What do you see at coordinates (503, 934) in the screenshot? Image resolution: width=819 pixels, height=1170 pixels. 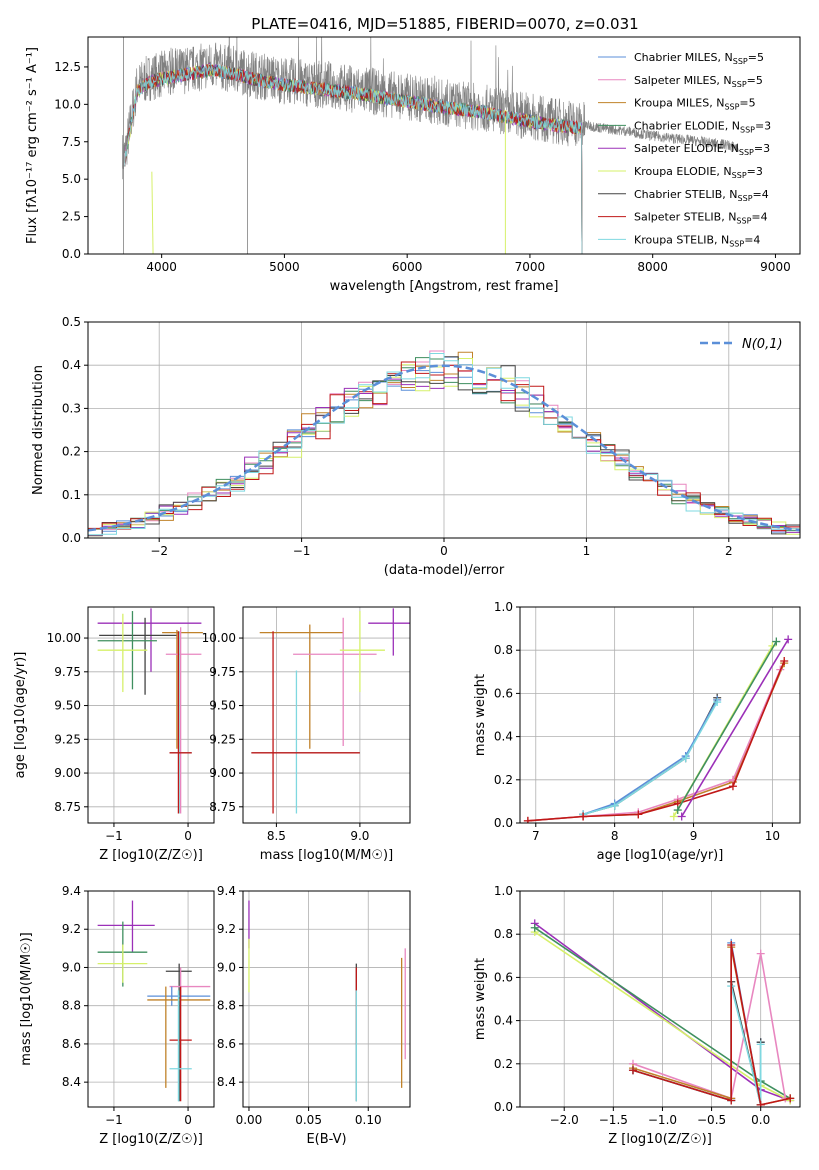 I see `y-tick-label: 0.8` at bounding box center [503, 934].